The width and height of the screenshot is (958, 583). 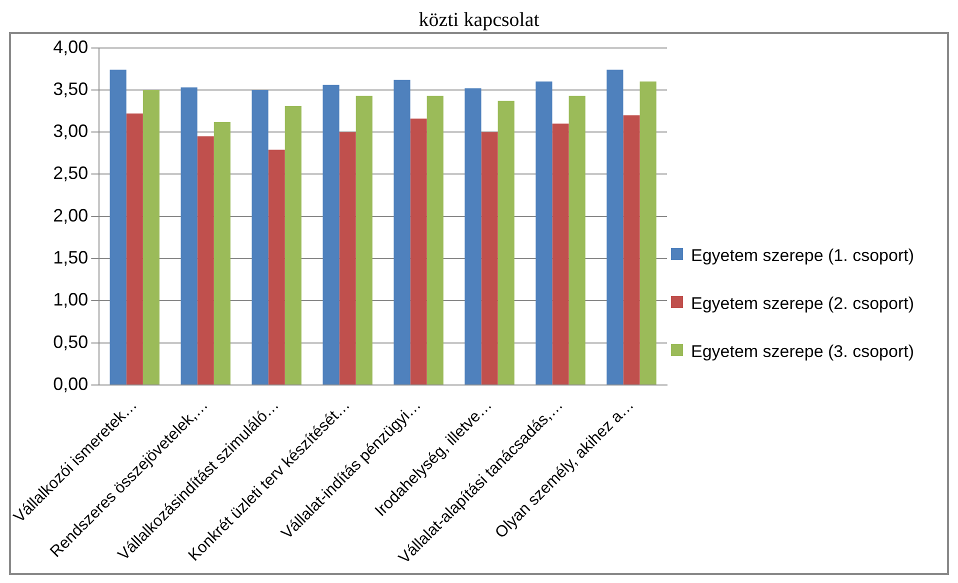 What do you see at coordinates (70, 215) in the screenshot?
I see `y-tick-label: 2,00` at bounding box center [70, 215].